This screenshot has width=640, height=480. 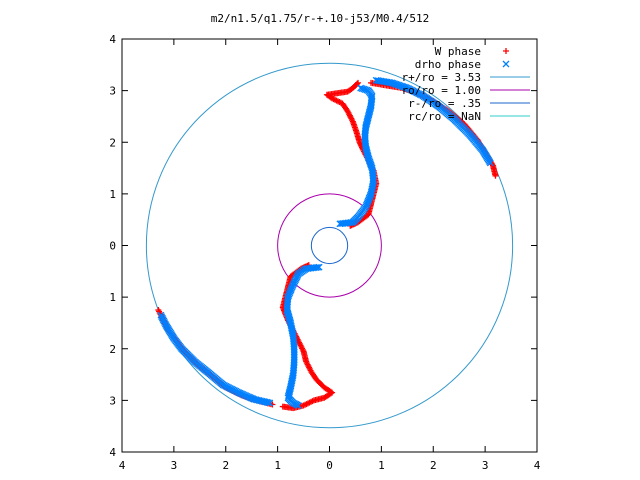 I want to click on legend-label: r-/ro = .35, so click(x=444, y=103).